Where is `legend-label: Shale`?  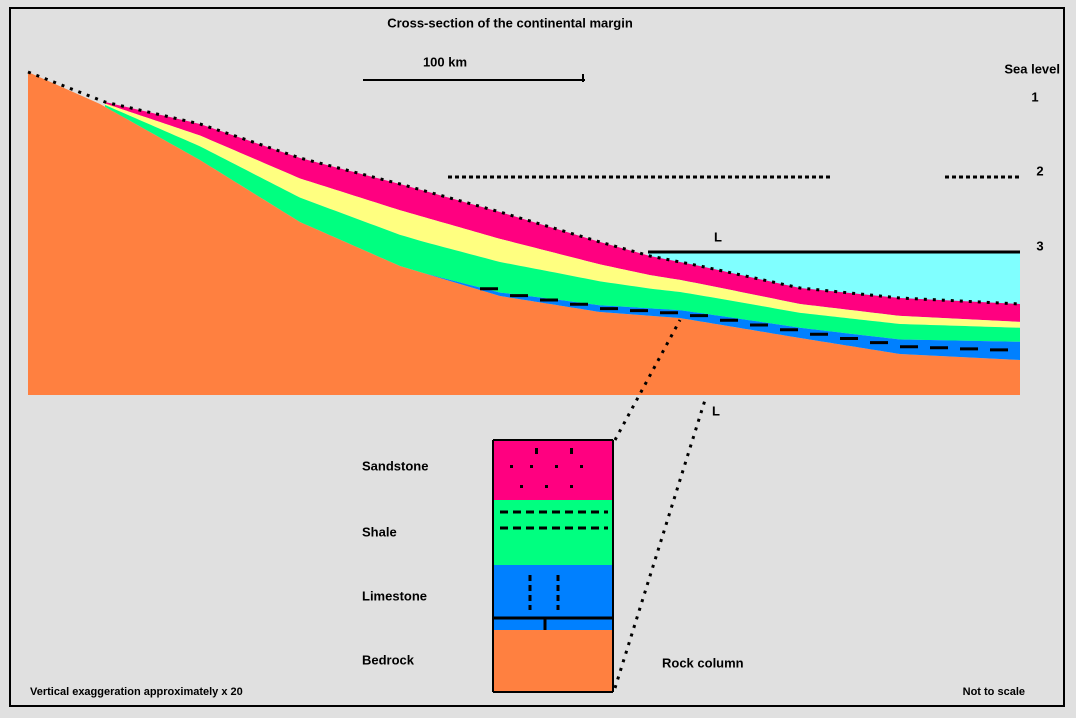 legend-label: Shale is located at coordinates (379, 531).